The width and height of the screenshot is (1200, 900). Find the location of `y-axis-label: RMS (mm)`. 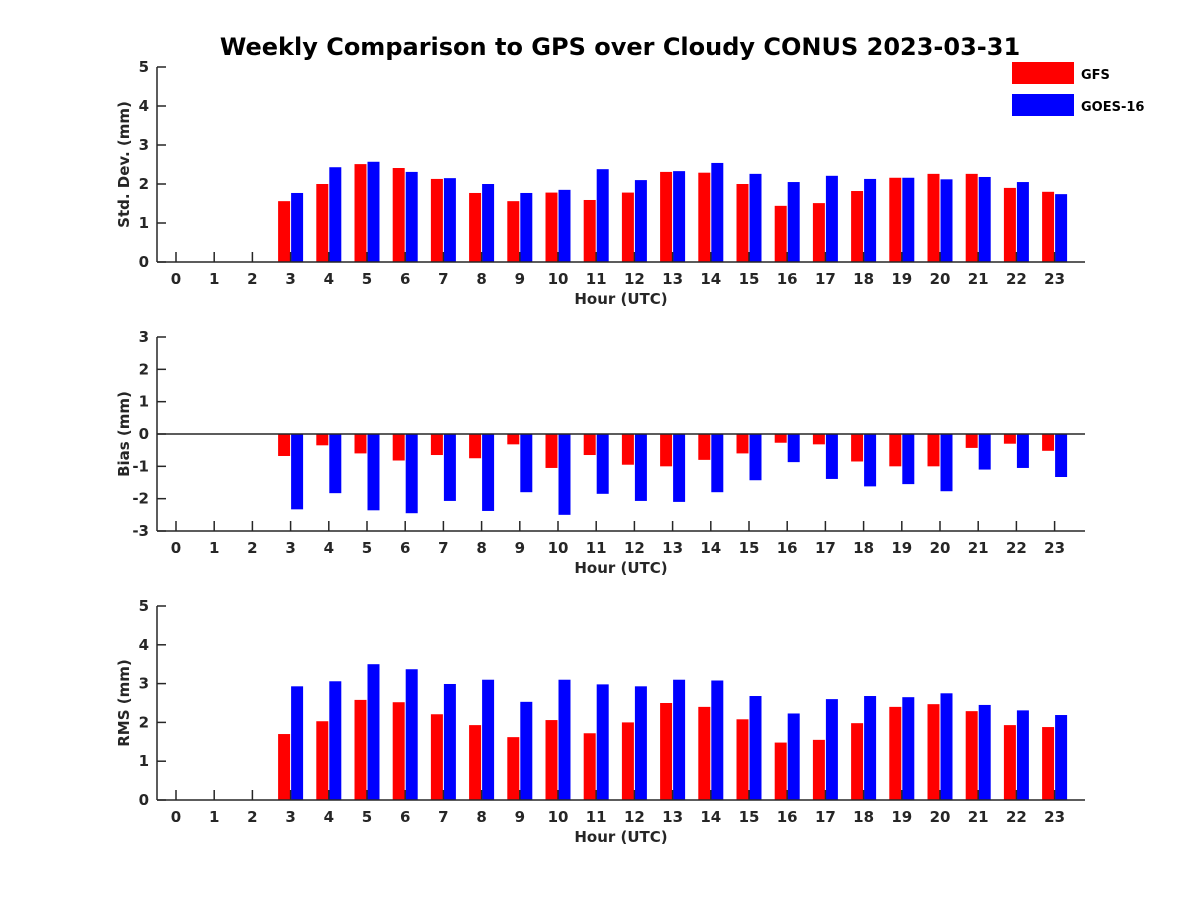

y-axis-label: RMS (mm) is located at coordinates (124, 702).